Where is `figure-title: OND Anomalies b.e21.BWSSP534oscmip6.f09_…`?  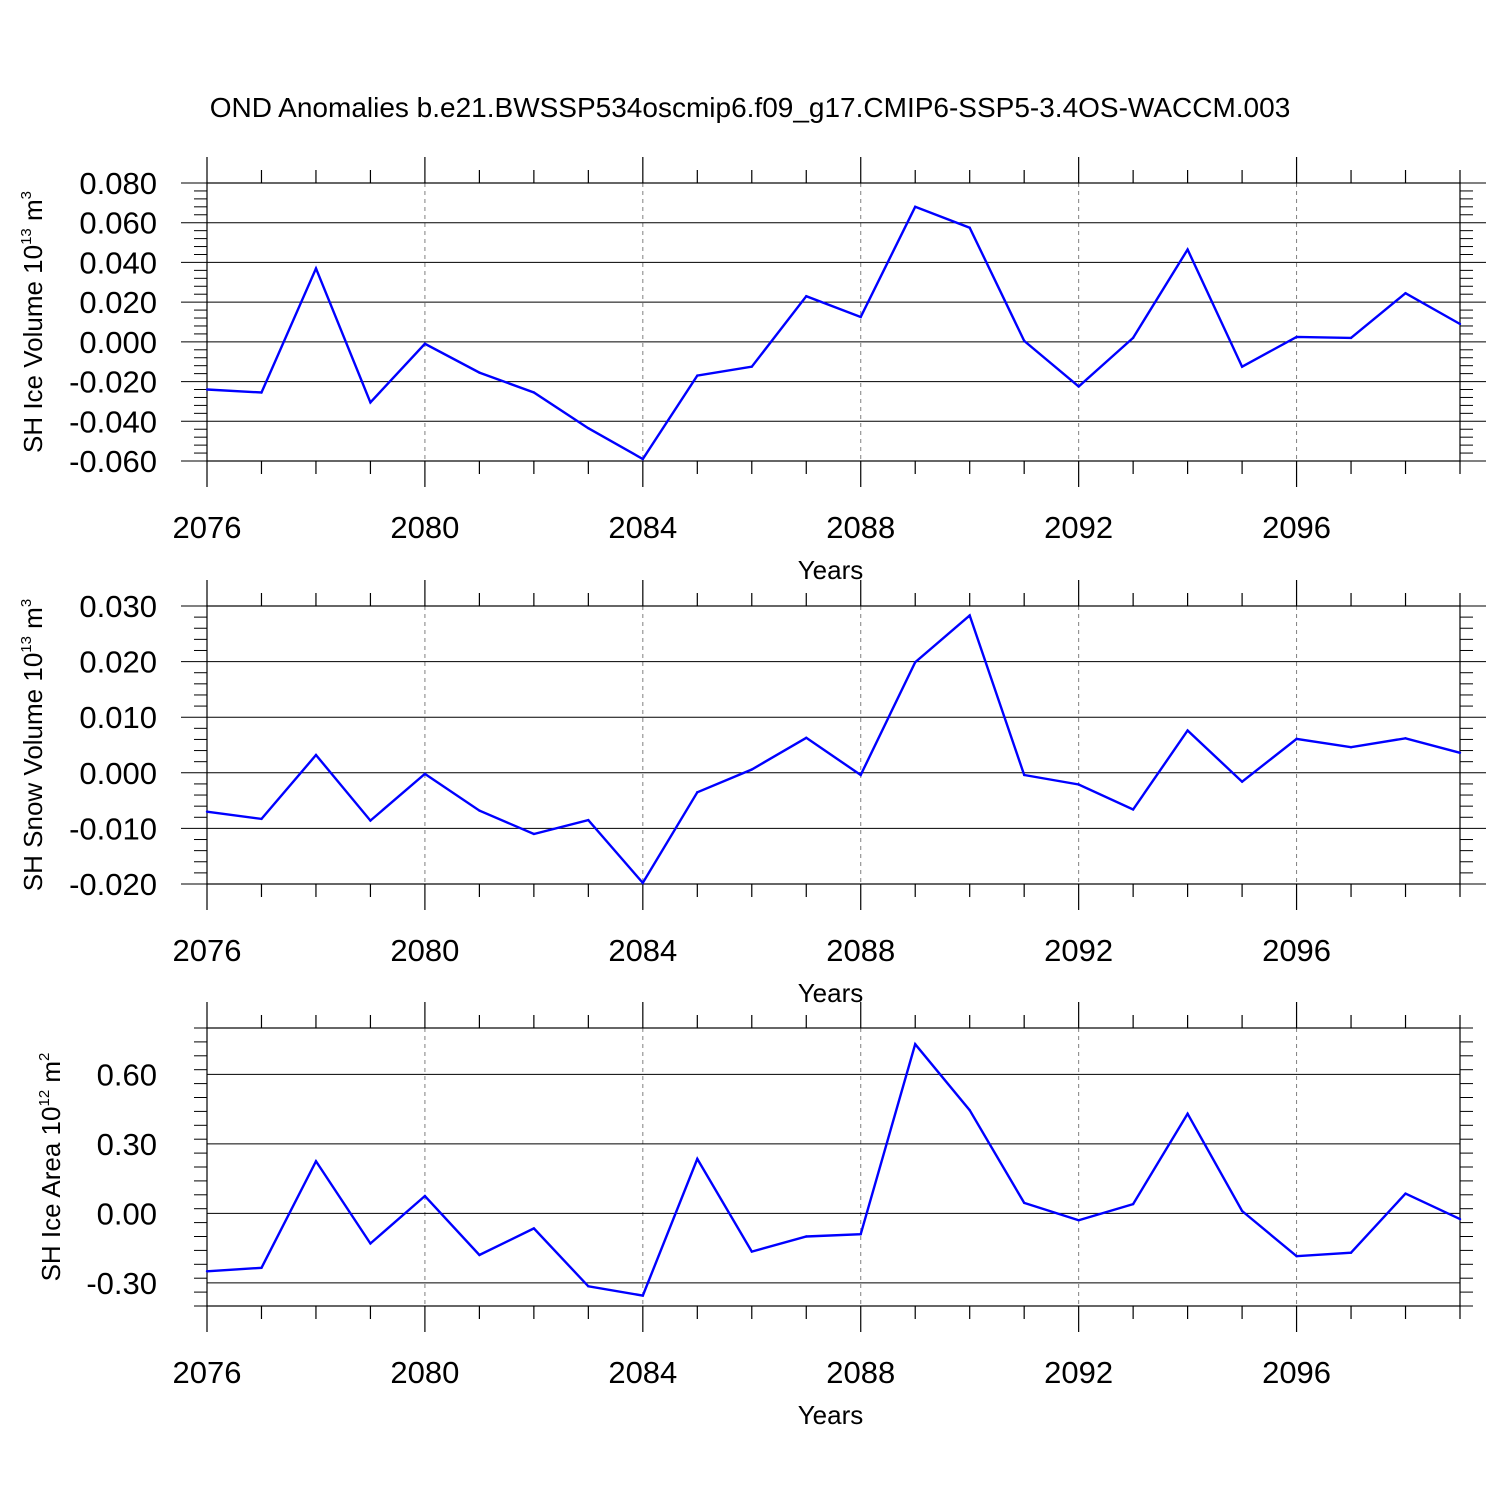 figure-title: OND Anomalies b.e21.BWSSP534oscmip6.f09_… is located at coordinates (750, 107).